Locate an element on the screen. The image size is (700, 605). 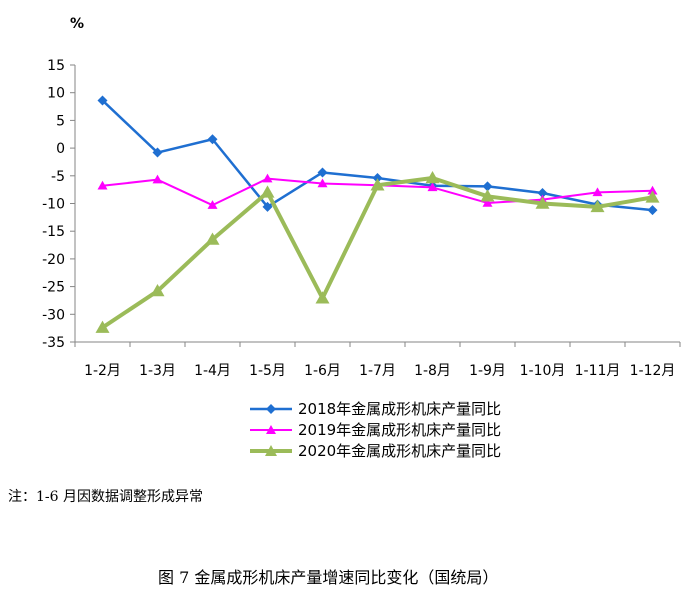
footnote: 注：1-6 月因数据调整形成异常 is located at coordinates (105, 497).